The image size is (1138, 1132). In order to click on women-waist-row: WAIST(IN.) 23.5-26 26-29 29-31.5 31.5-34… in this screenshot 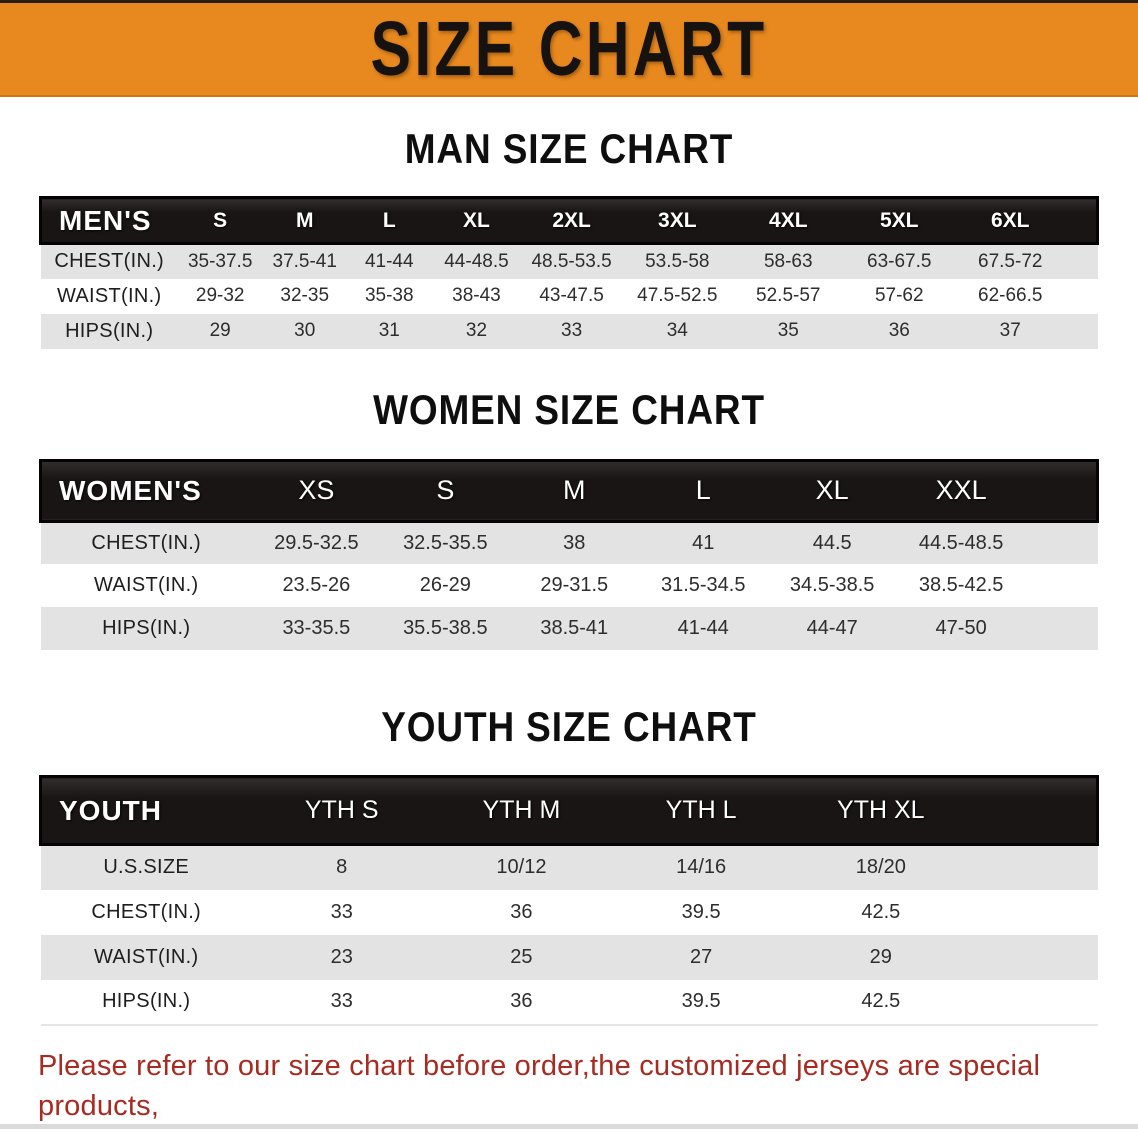, I will do `click(569, 585)`.